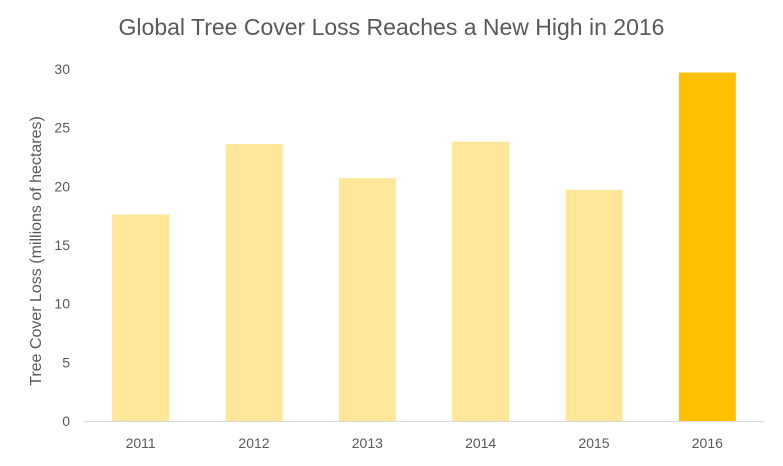  What do you see at coordinates (62, 186) in the screenshot?
I see `y-tick-label: 20` at bounding box center [62, 186].